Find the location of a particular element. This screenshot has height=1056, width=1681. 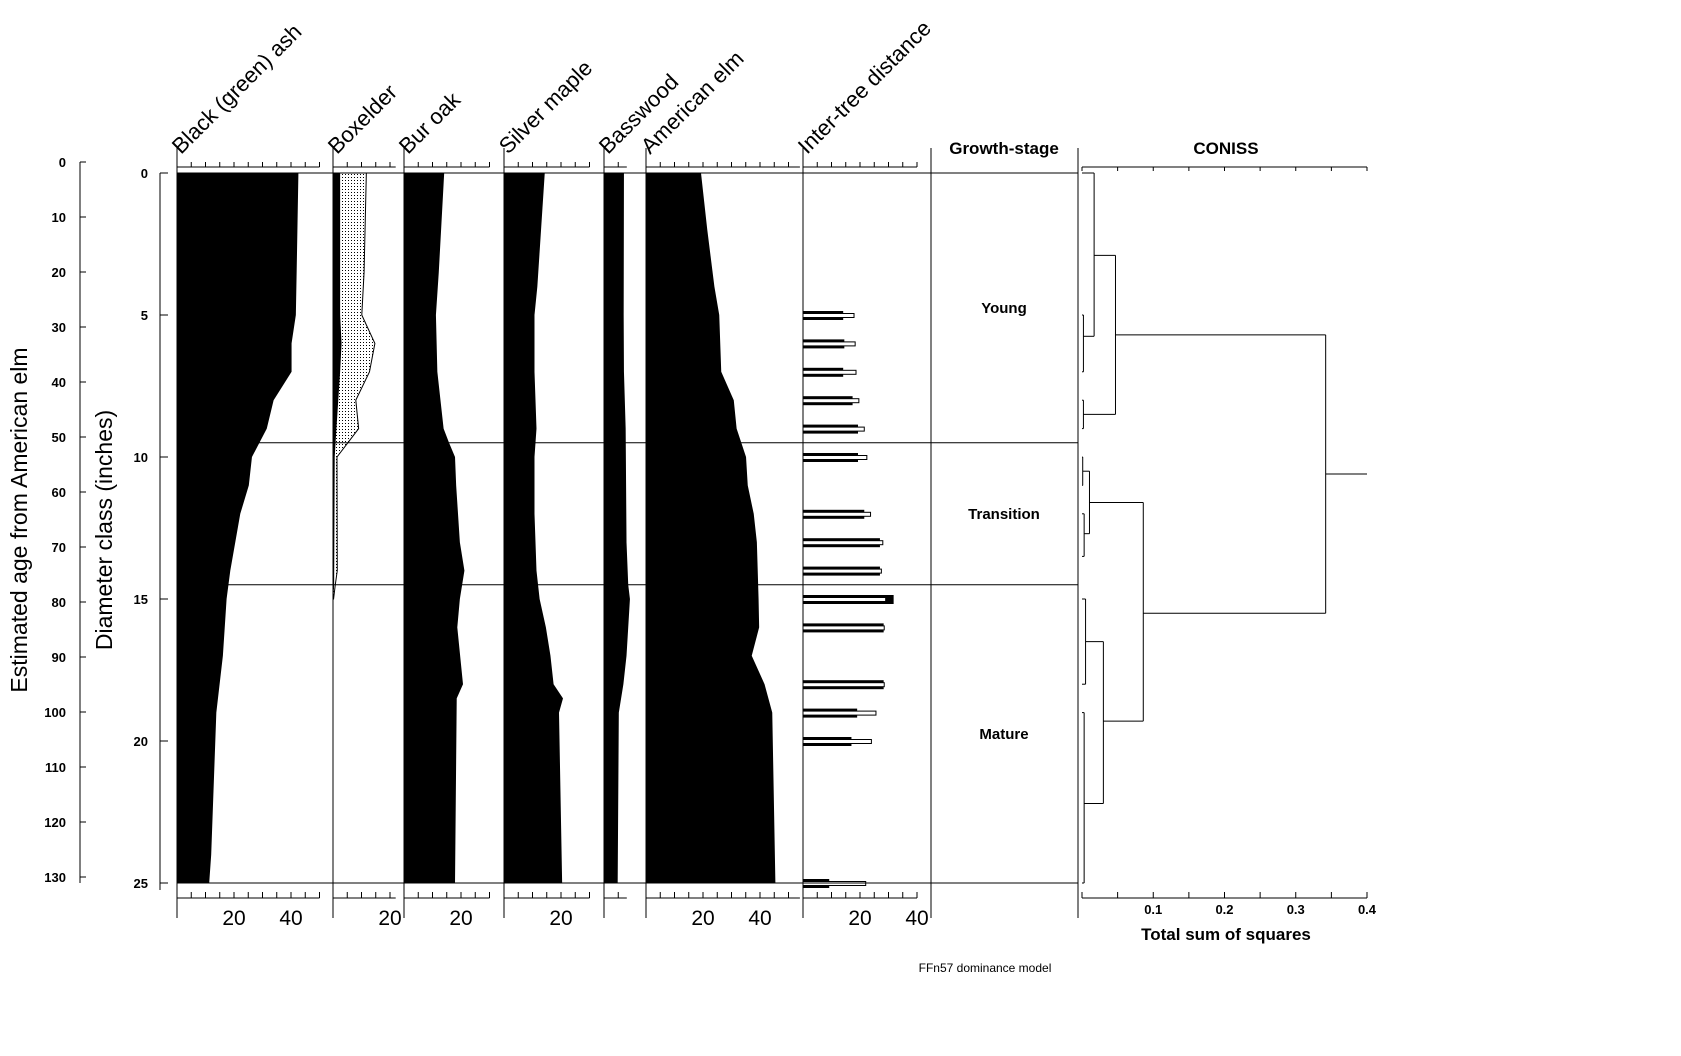

coniss-title: CONISS is located at coordinates (1225, 148).